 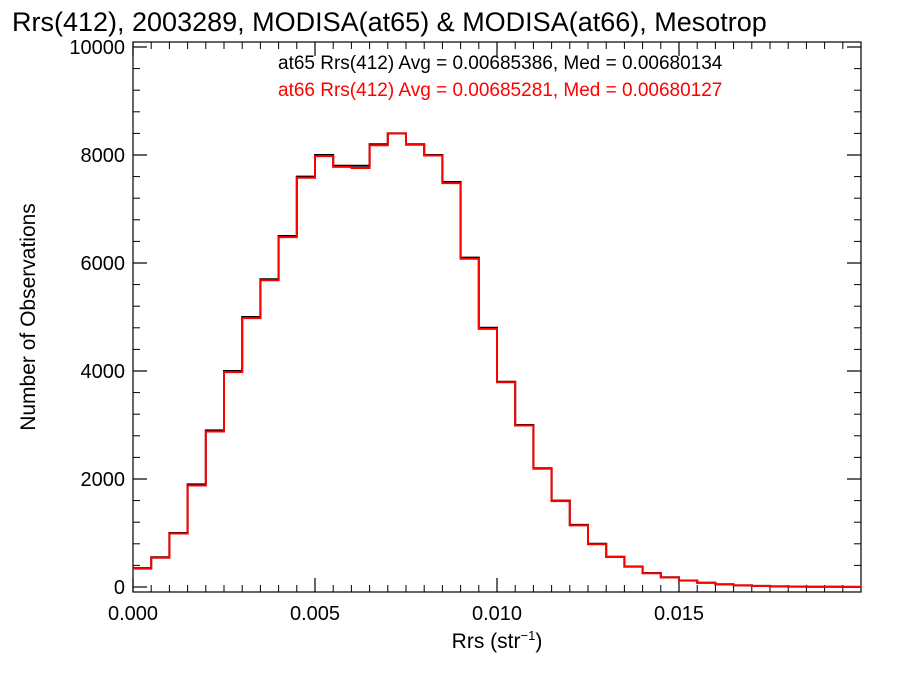 I want to click on y-tick-label: 8000, so click(x=103, y=156).